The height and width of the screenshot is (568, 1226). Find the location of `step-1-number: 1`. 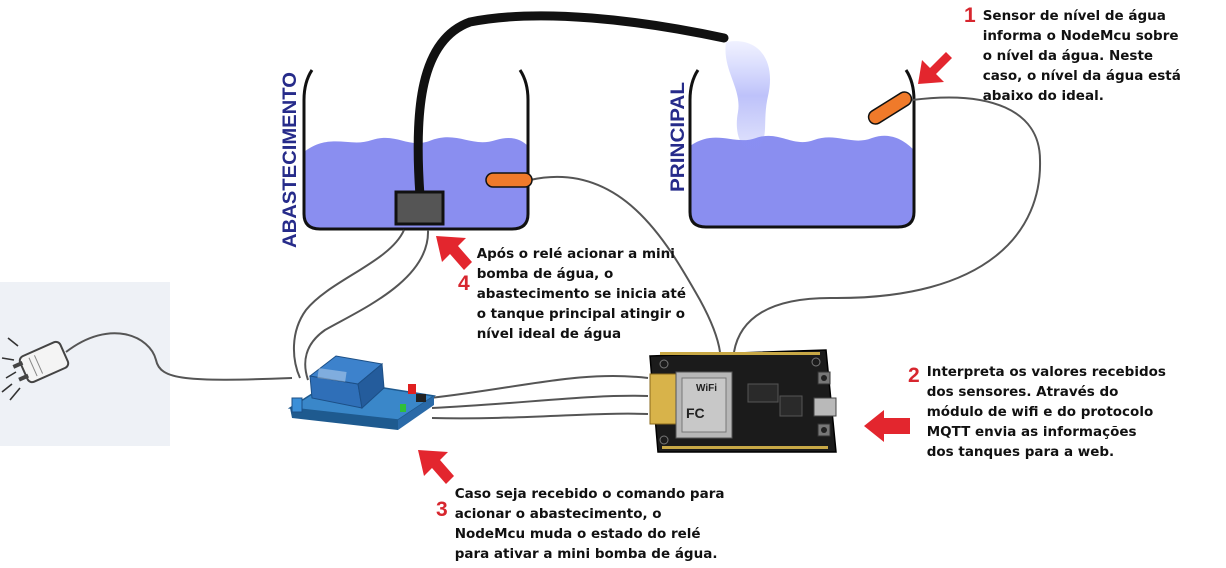

step-1-number: 1 is located at coordinates (970, 15).